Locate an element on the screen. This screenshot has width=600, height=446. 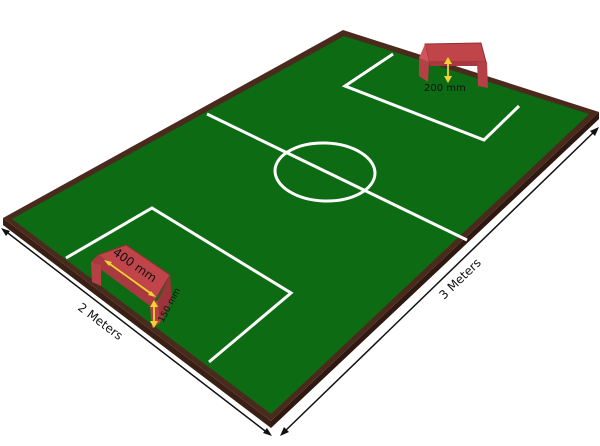
goal-depth-label: 200 mm is located at coordinates (445, 88).